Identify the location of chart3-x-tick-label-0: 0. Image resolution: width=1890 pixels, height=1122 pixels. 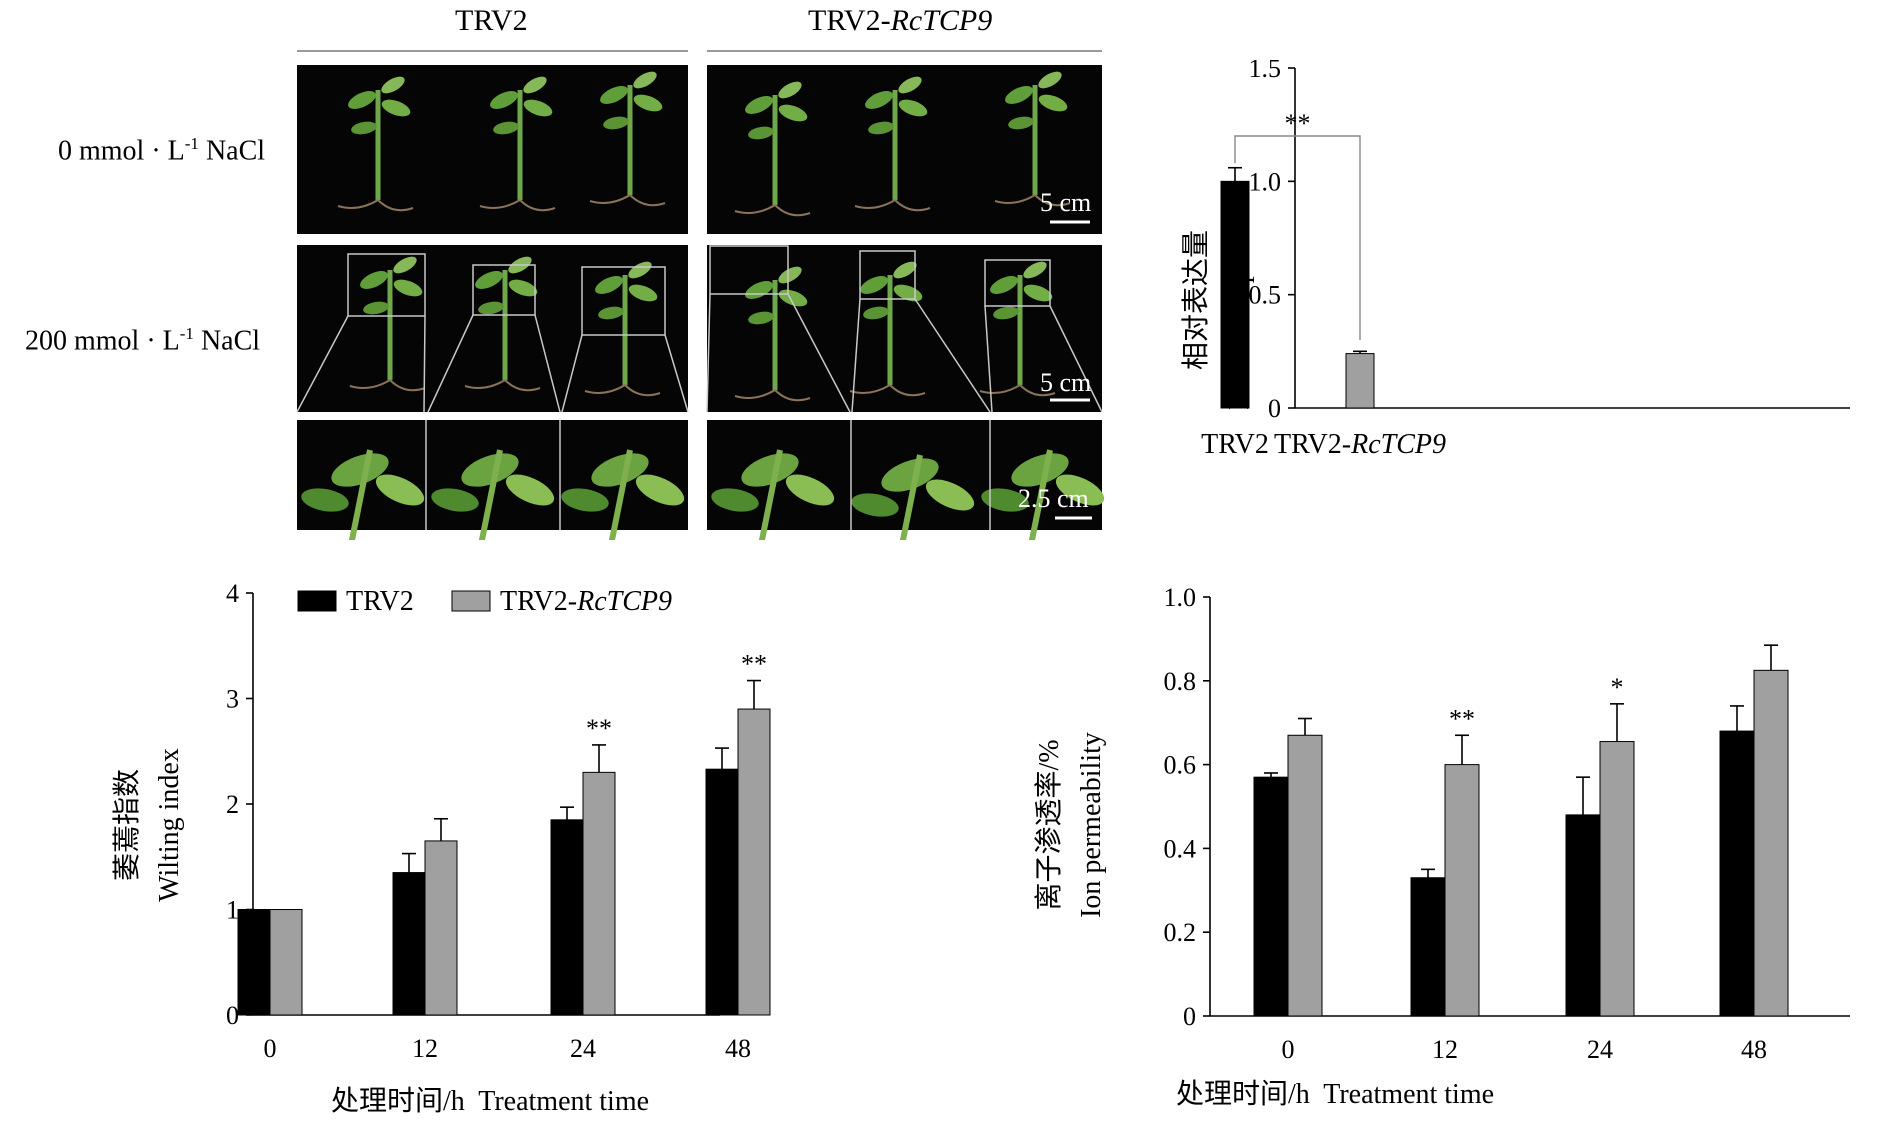
(1288, 1049).